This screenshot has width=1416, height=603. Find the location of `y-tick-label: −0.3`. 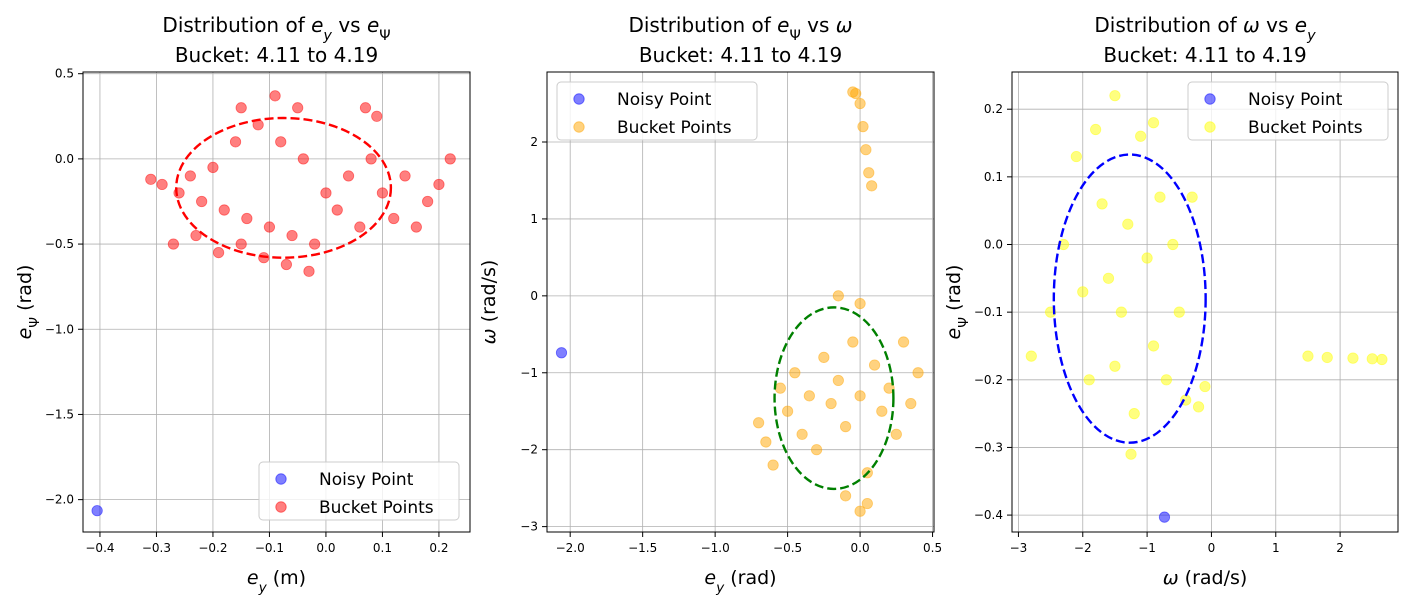

y-tick-label: −0.3 is located at coordinates (988, 447).